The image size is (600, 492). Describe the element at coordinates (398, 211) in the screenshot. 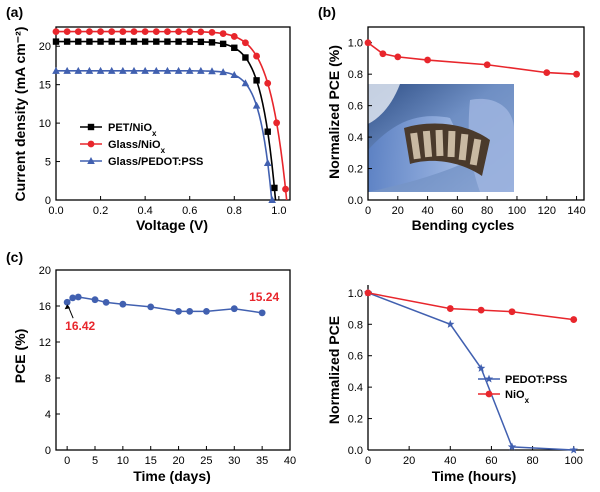

I see `chart-b-xtick-label: 20` at that location.